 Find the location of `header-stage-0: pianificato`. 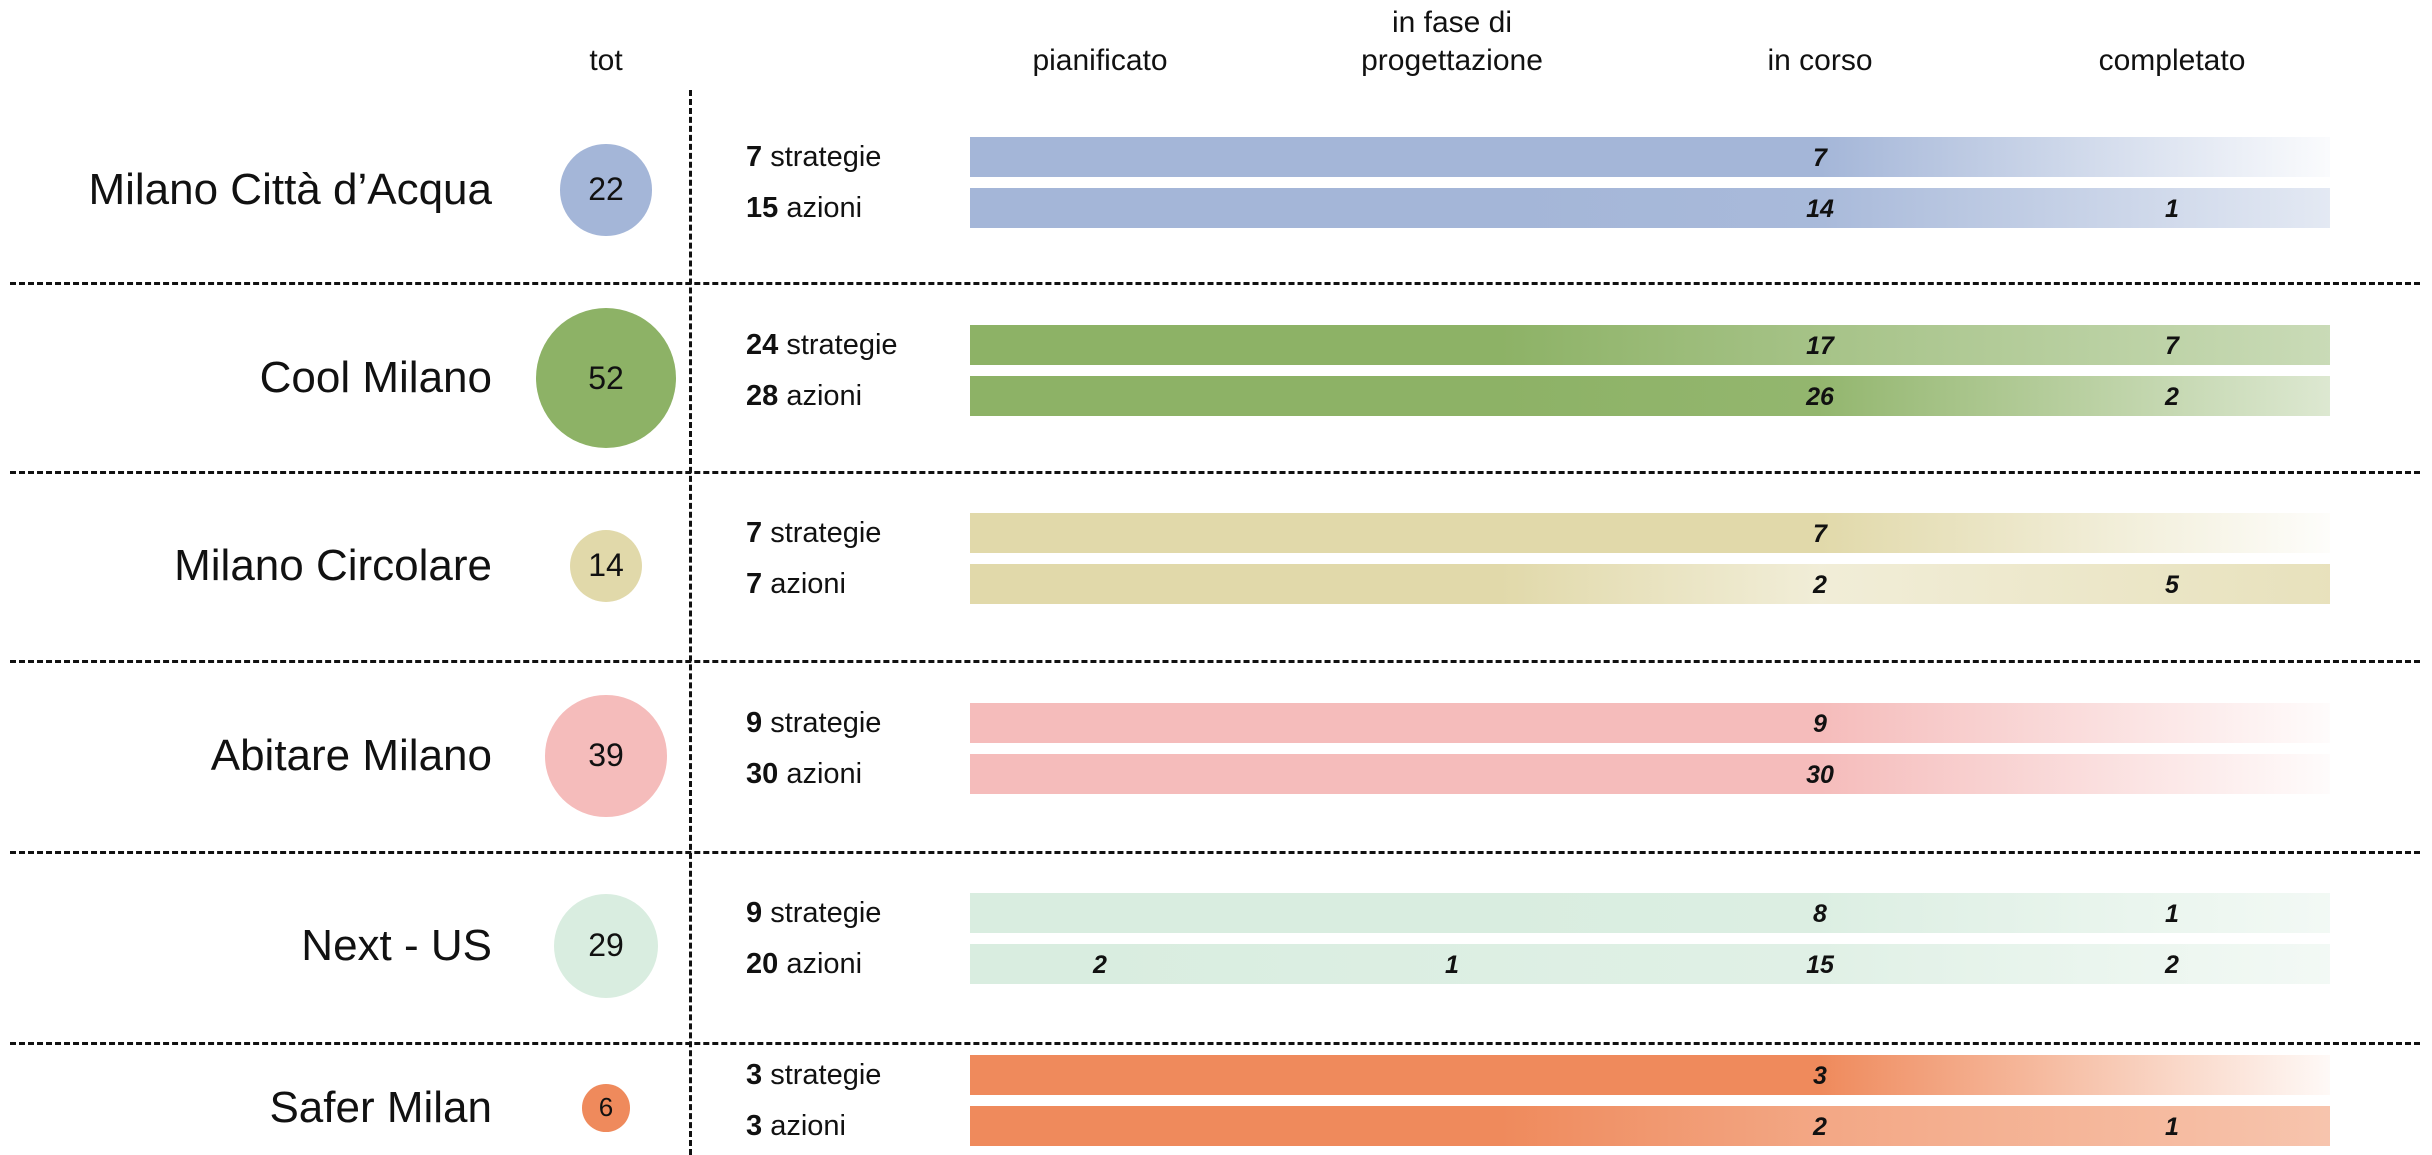

header-stage-0: pianificato is located at coordinates (1100, 60).